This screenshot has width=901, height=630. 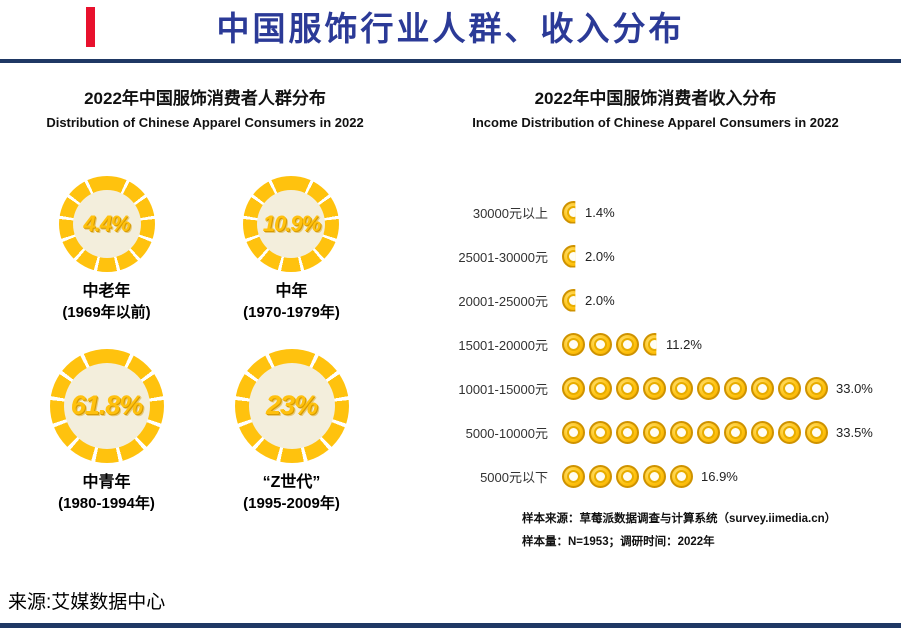 What do you see at coordinates (854, 432) in the screenshot?
I see `income-value: 33.5%` at bounding box center [854, 432].